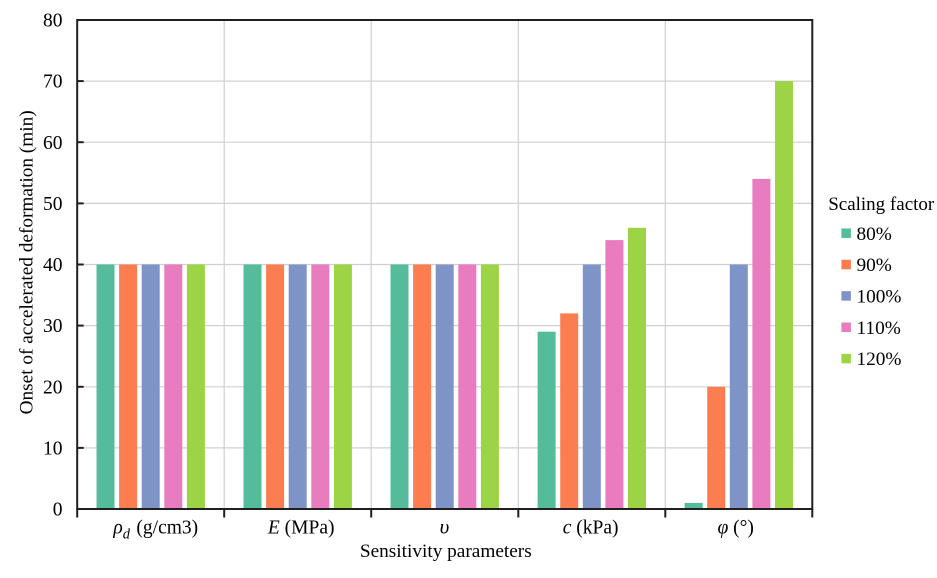  Describe the element at coordinates (155, 530) in the screenshot. I see `svg-text: ρd (g/cm3)` at that location.